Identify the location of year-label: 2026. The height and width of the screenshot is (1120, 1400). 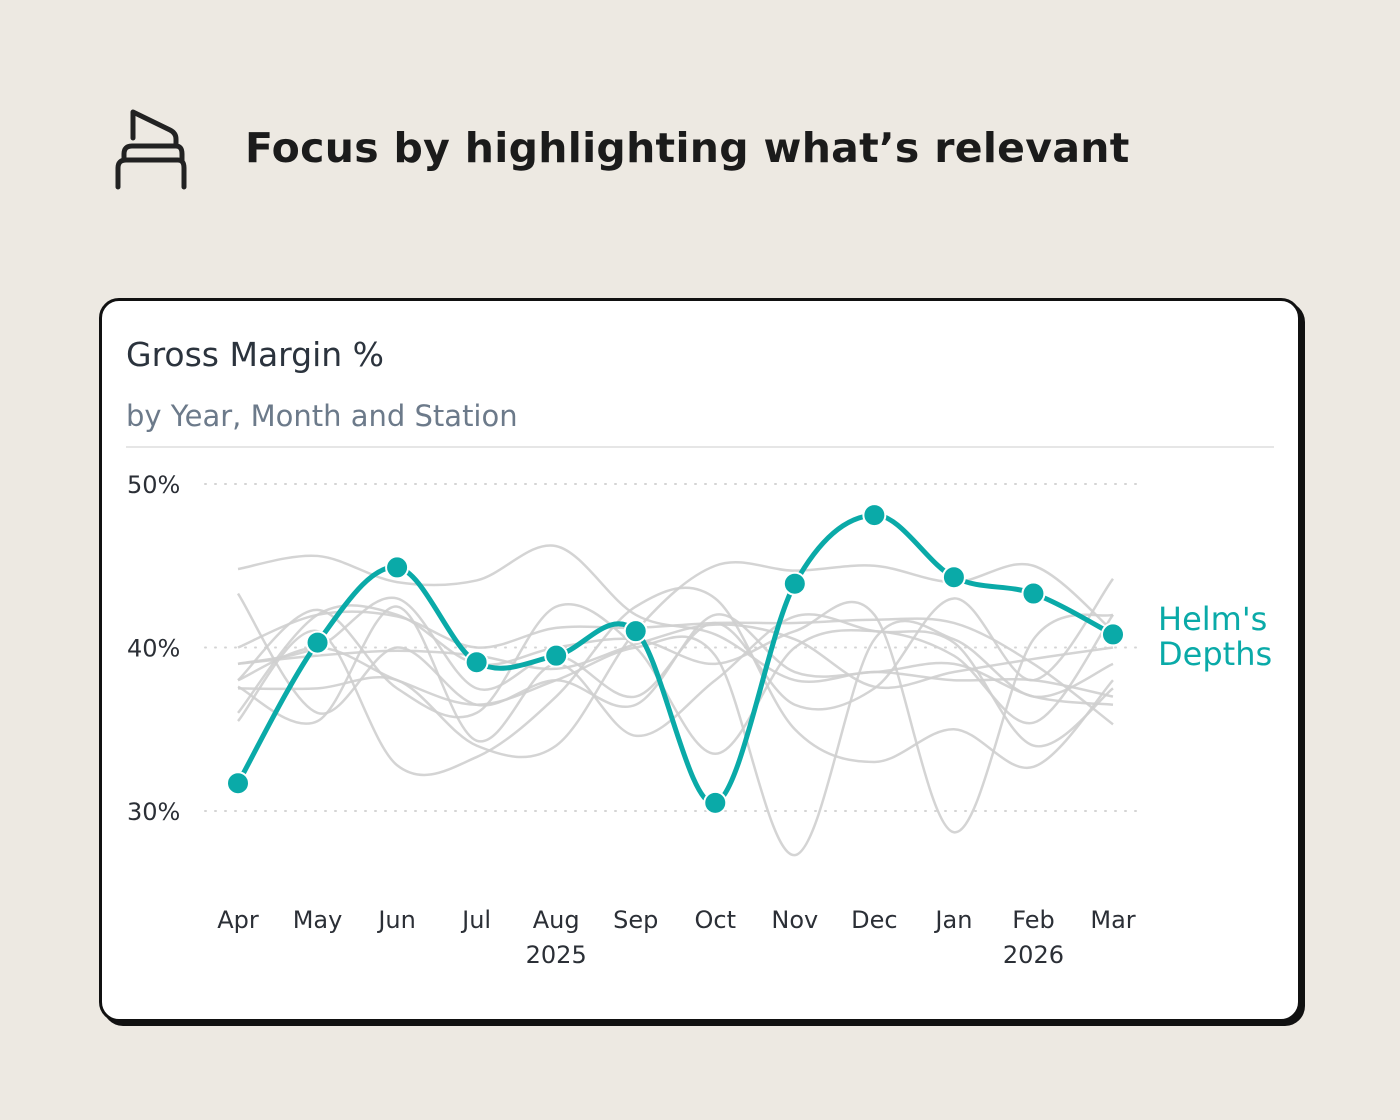
(1033, 955).